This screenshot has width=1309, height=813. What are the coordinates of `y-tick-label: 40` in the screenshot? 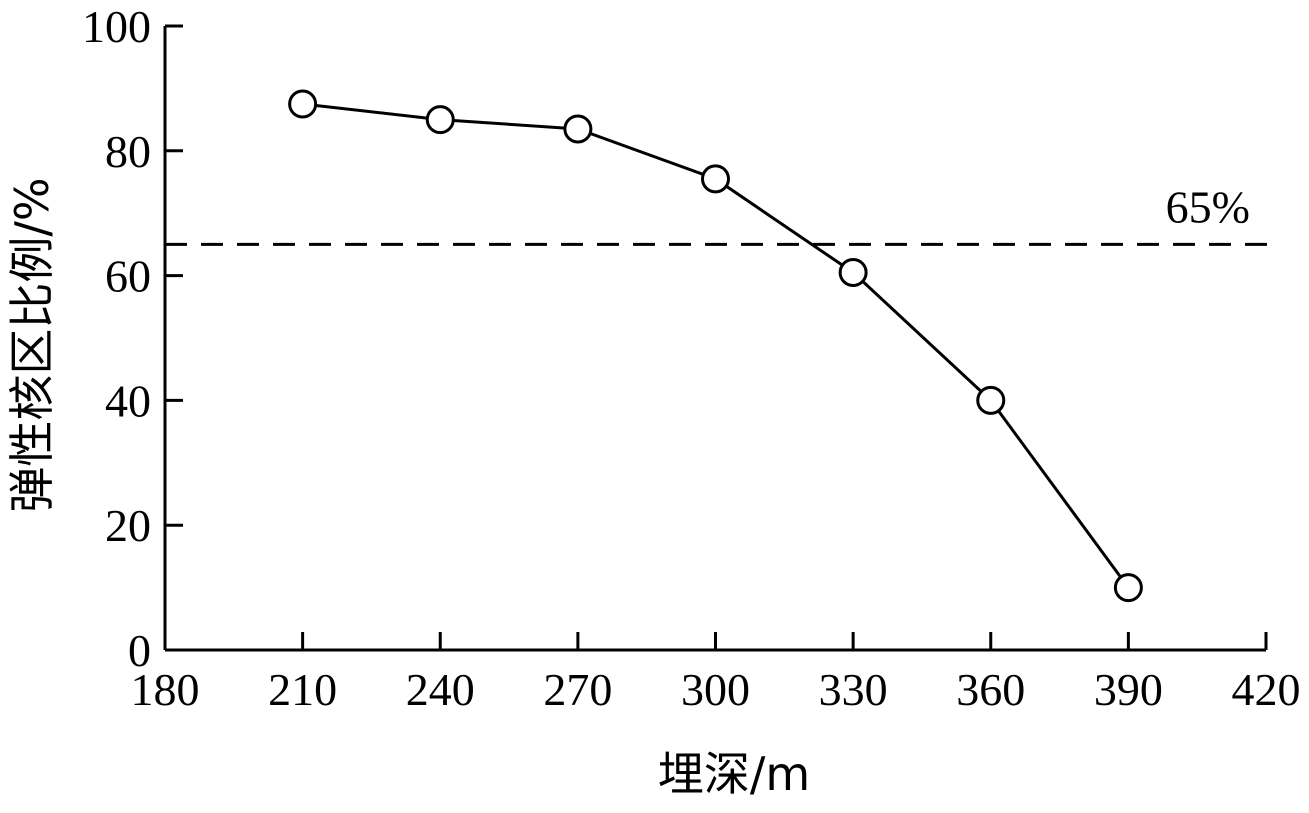 It's located at (128, 400).